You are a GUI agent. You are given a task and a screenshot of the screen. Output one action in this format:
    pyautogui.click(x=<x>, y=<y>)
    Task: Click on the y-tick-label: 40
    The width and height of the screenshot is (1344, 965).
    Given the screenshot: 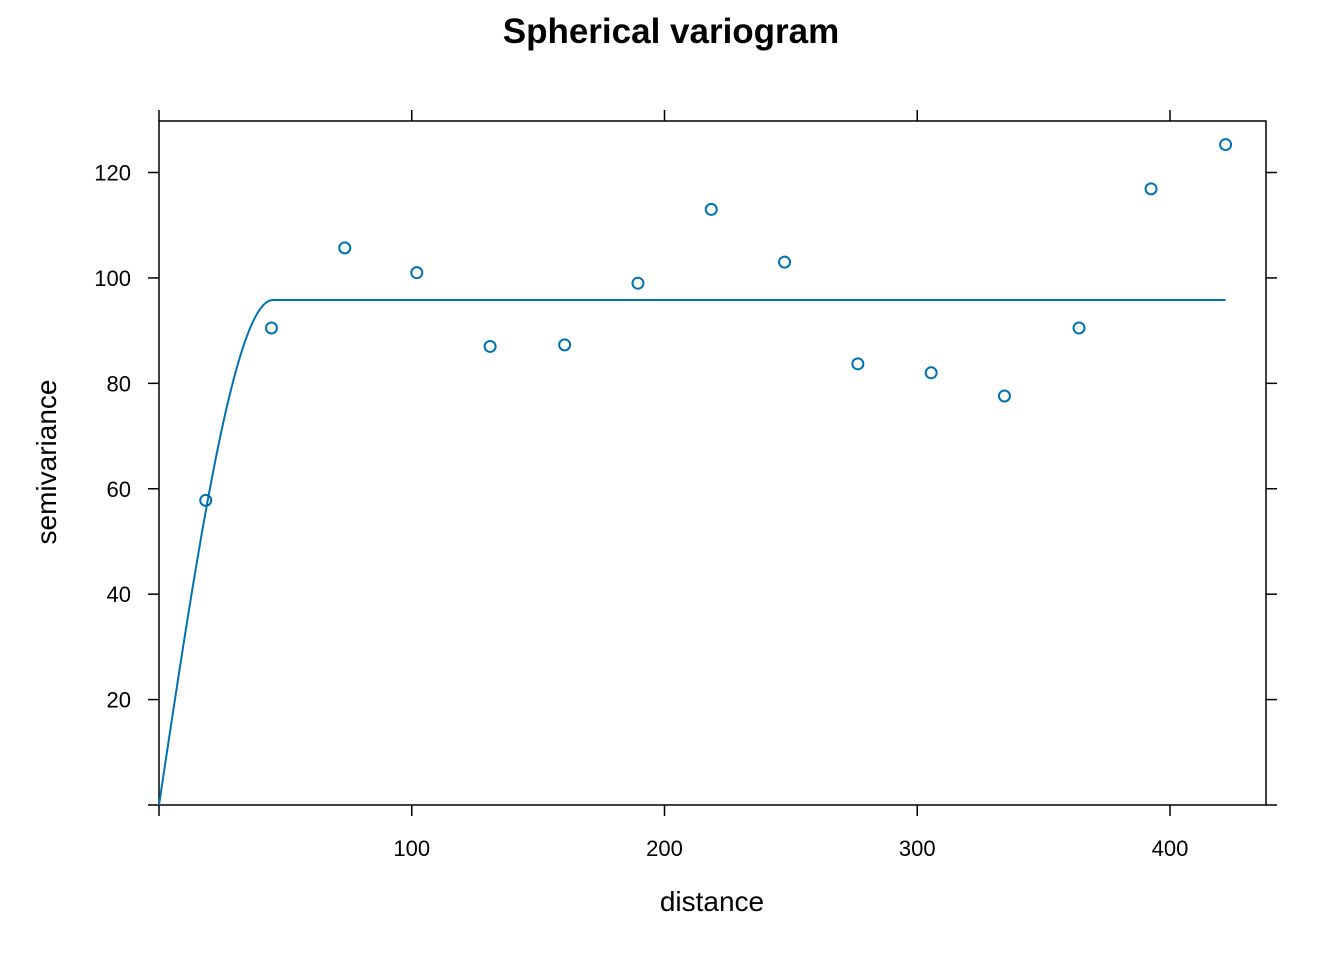 What is the action you would take?
    pyautogui.click(x=119, y=594)
    